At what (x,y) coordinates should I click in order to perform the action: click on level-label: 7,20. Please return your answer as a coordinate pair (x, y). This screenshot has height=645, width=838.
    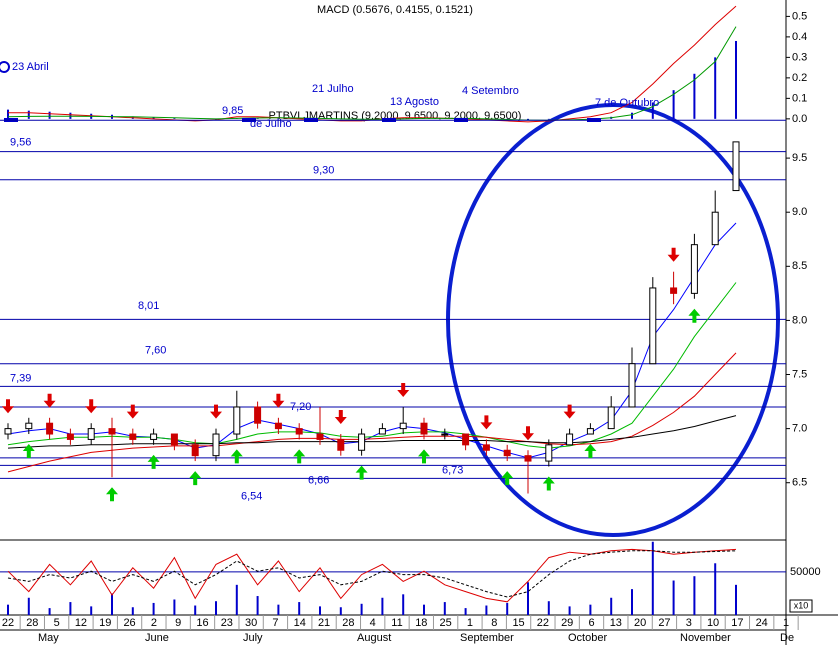
    Looking at the image, I should click on (300, 407).